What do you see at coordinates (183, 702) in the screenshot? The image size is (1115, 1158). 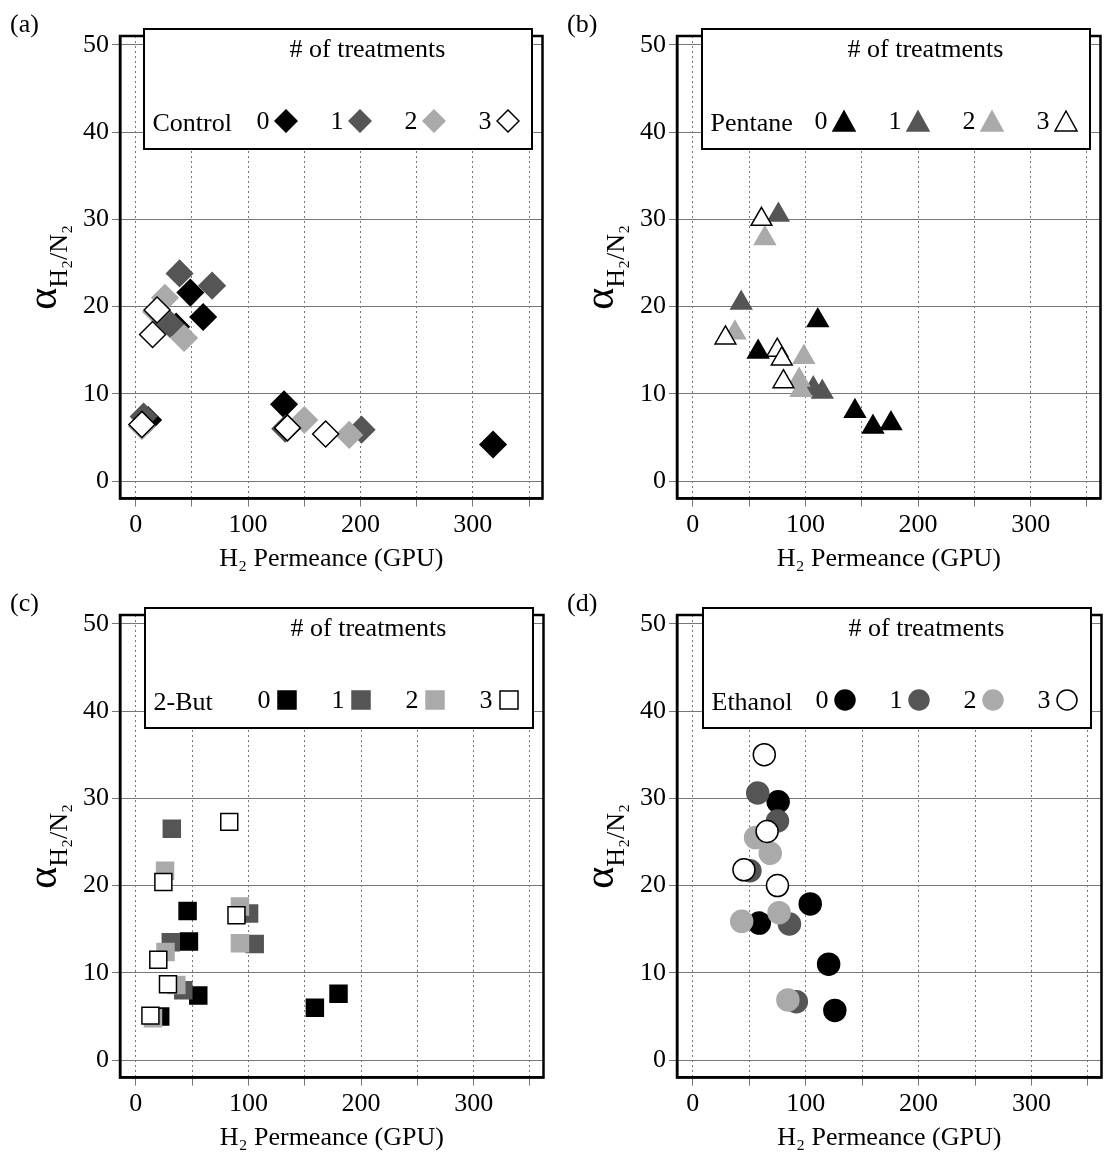 I see `annotation: 2-But` at bounding box center [183, 702].